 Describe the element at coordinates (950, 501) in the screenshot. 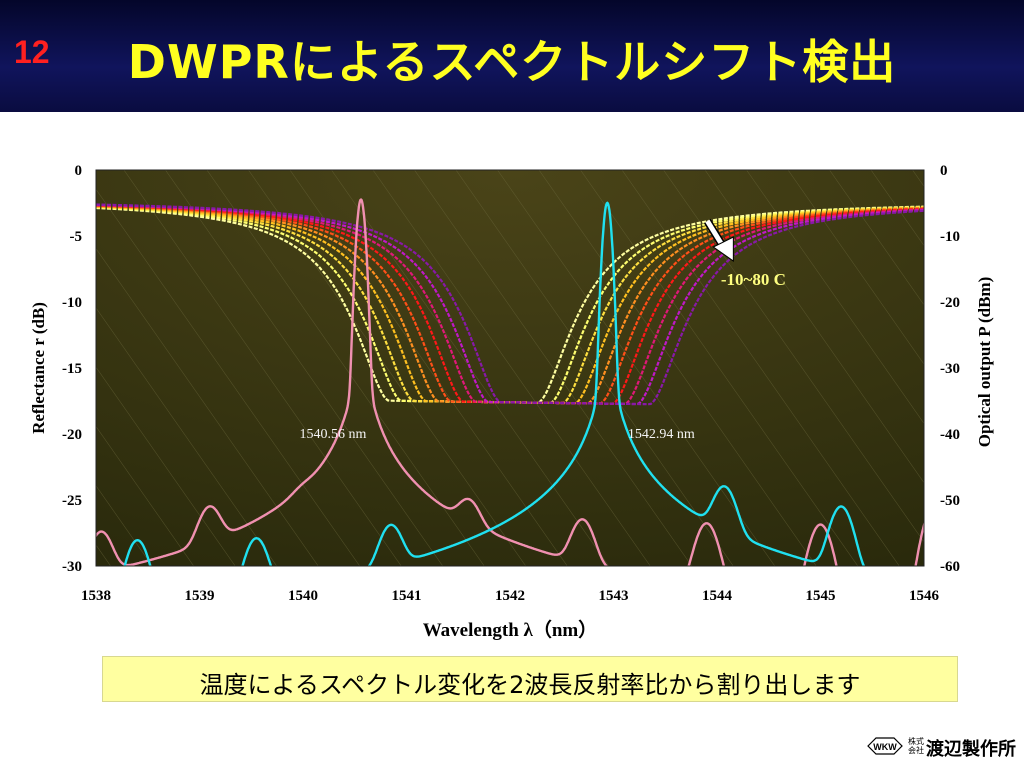

I see `y-tick-label-right: -50` at that location.